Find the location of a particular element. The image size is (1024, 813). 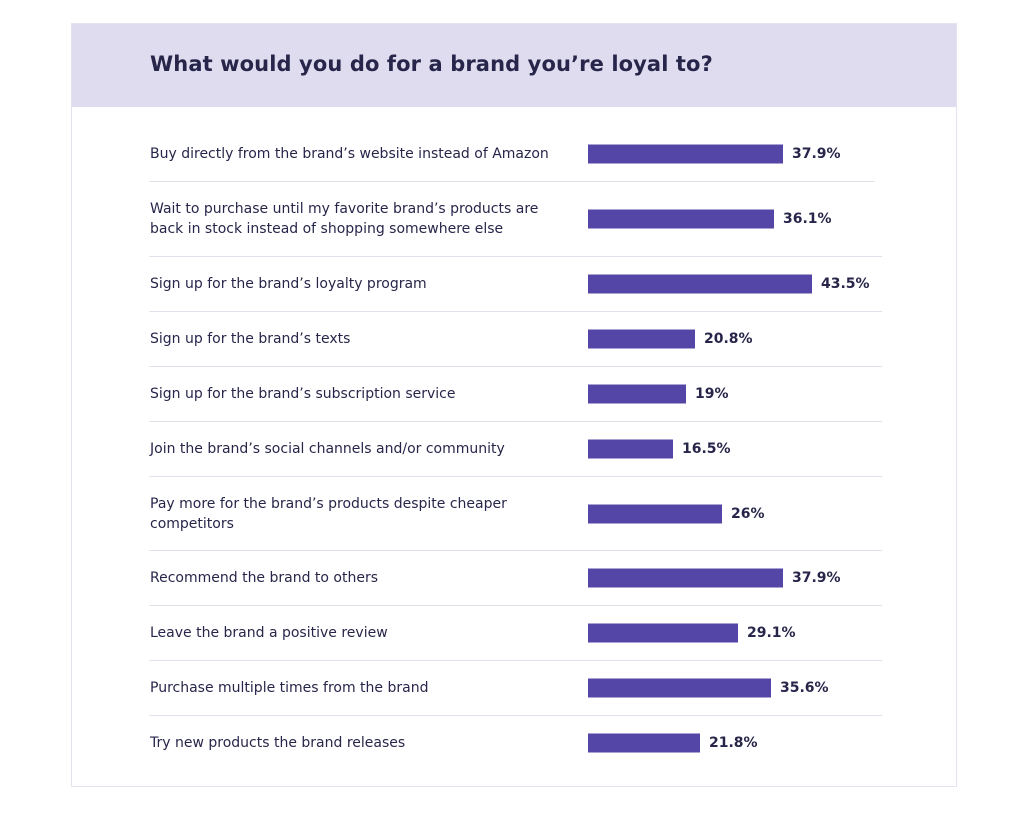

category-label: Purchase multiple times from the brand is located at coordinates (289, 688).